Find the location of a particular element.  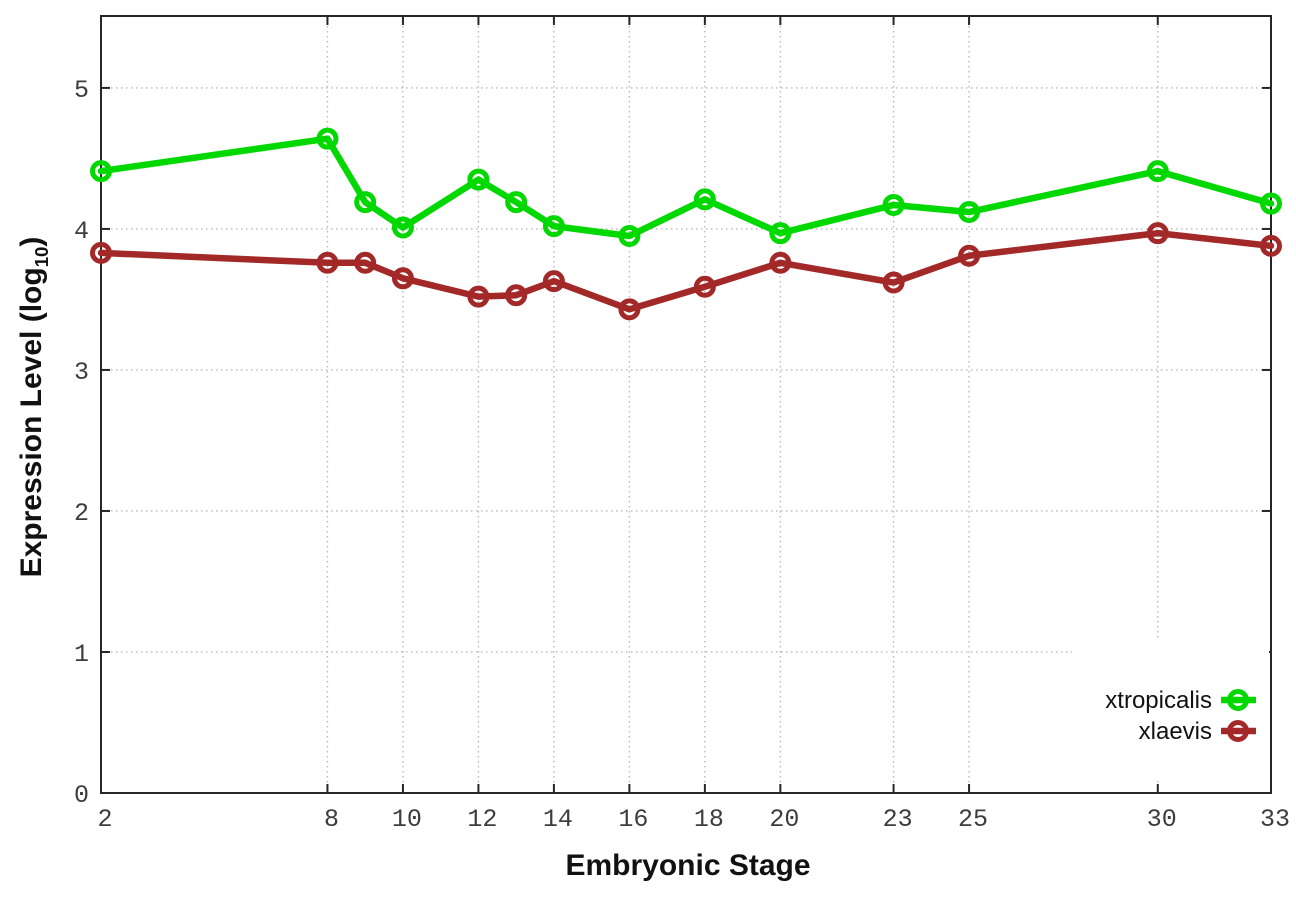

legend: xtropicalis xlaevis is located at coordinates (1170, 710).